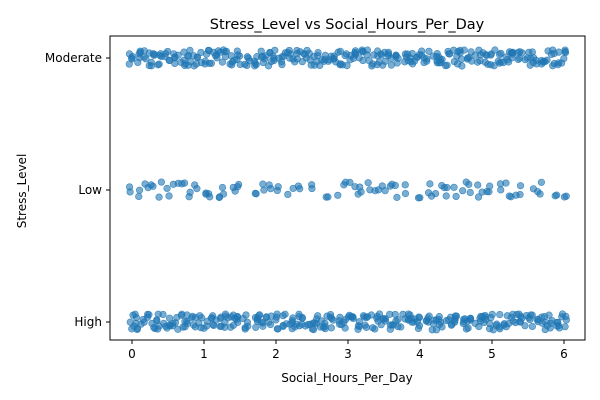  I want to click on x-tick-label: 1, so click(204, 354).